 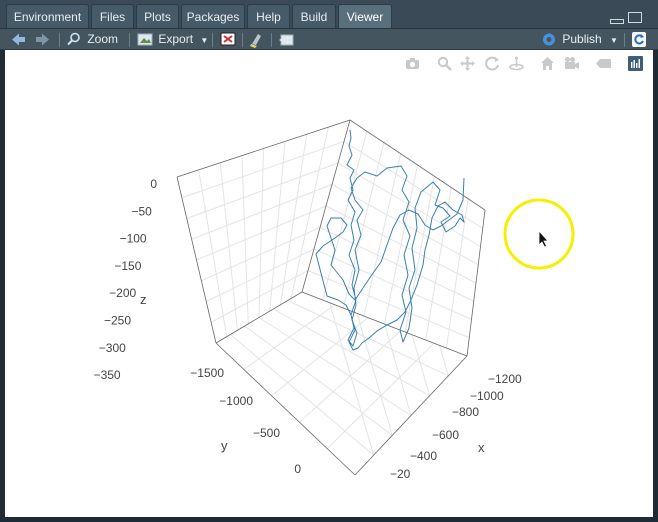 I want to click on publish-button: Publish ▼, so click(x=579, y=39).